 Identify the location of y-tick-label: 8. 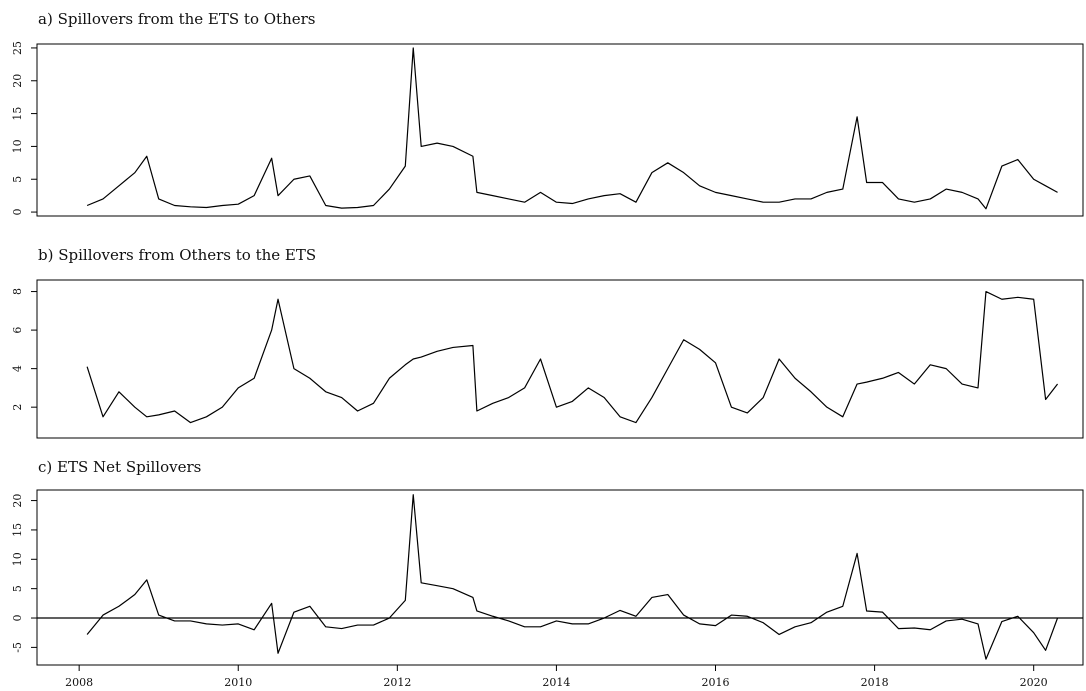
(17, 291).